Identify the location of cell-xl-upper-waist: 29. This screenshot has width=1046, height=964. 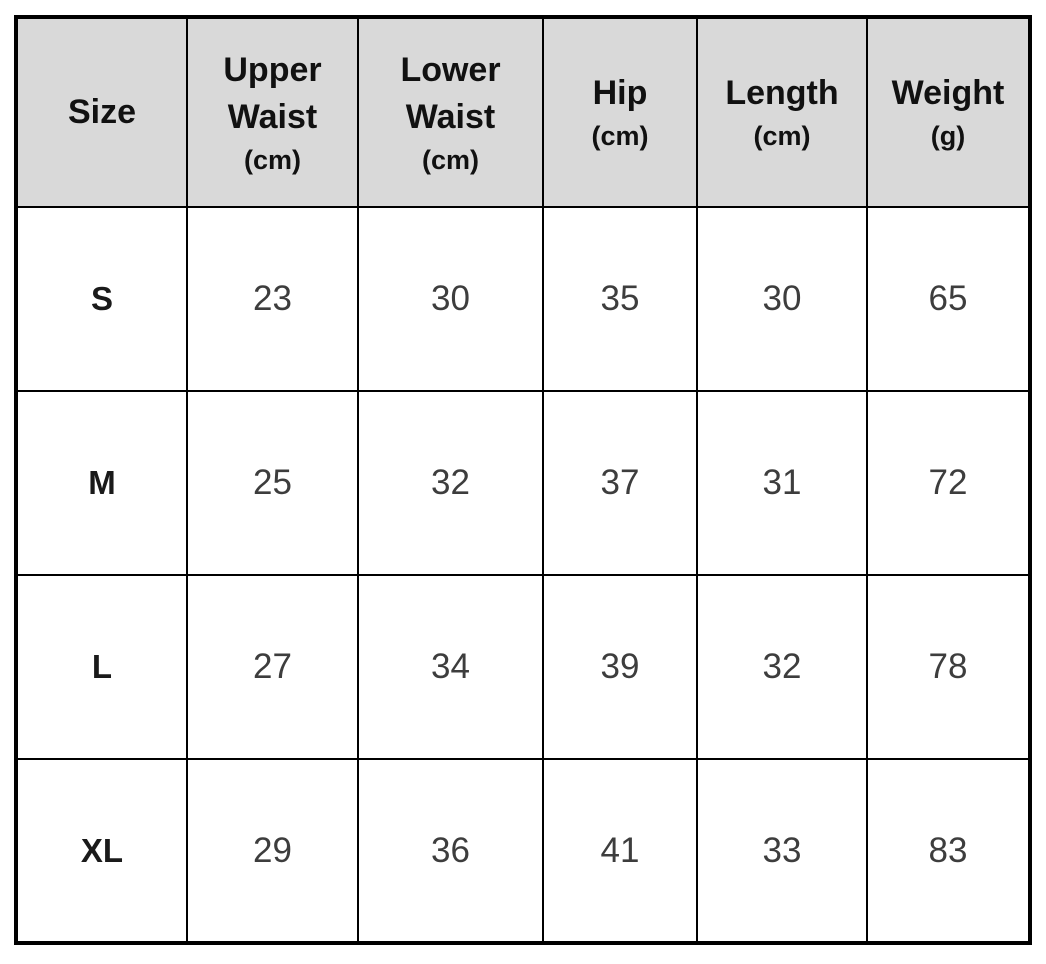
(272, 851).